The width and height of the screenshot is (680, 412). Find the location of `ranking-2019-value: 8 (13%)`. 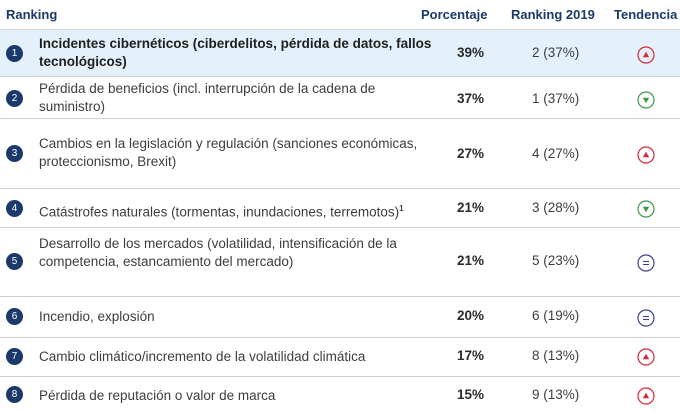

ranking-2019-value: 8 (13%) is located at coordinates (556, 355).